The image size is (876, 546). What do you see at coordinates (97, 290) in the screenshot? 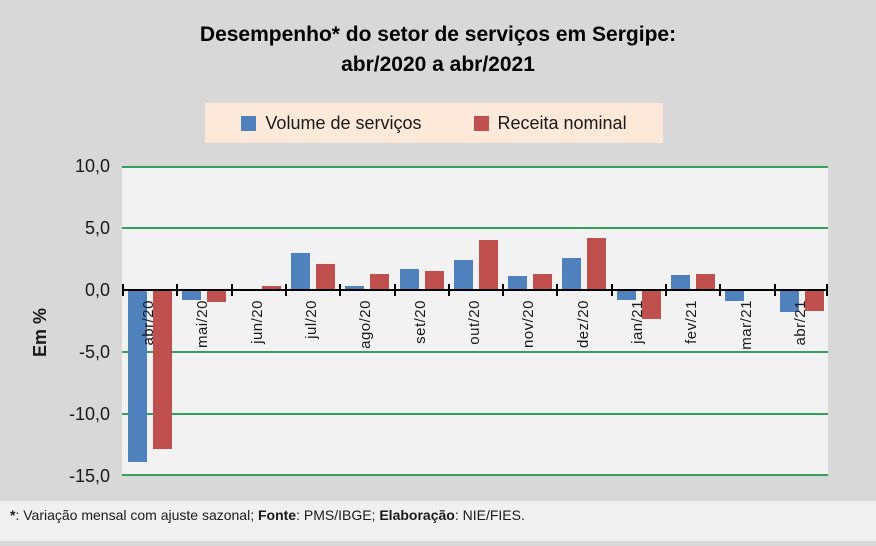
I see `y-tick-label: 0,0` at bounding box center [97, 290].